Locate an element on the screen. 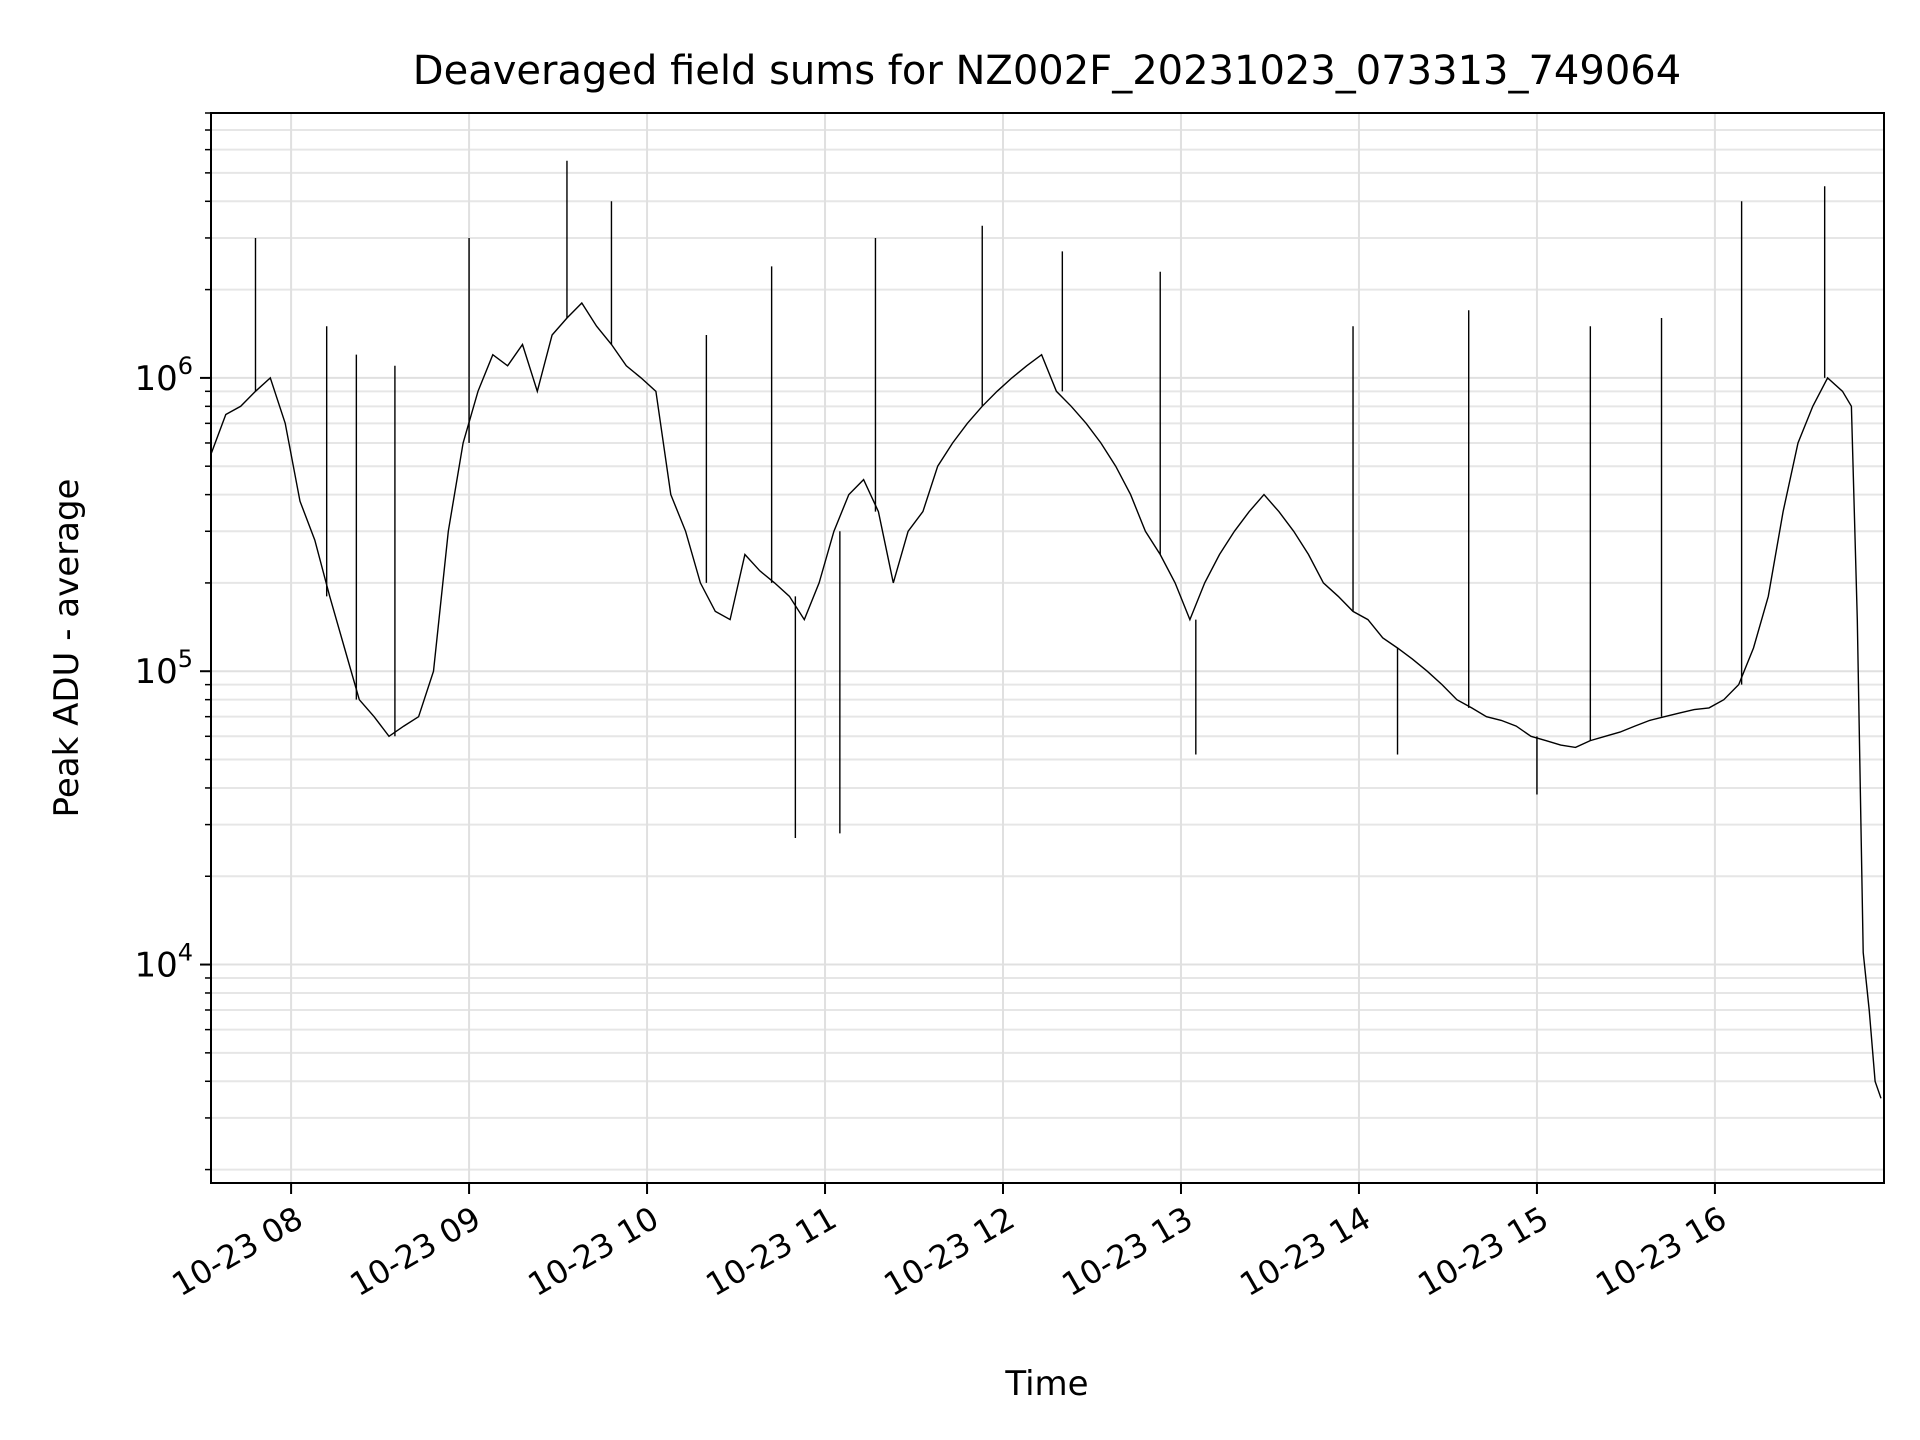  y-tick-label: 10⁴ is located at coordinates (163, 962).